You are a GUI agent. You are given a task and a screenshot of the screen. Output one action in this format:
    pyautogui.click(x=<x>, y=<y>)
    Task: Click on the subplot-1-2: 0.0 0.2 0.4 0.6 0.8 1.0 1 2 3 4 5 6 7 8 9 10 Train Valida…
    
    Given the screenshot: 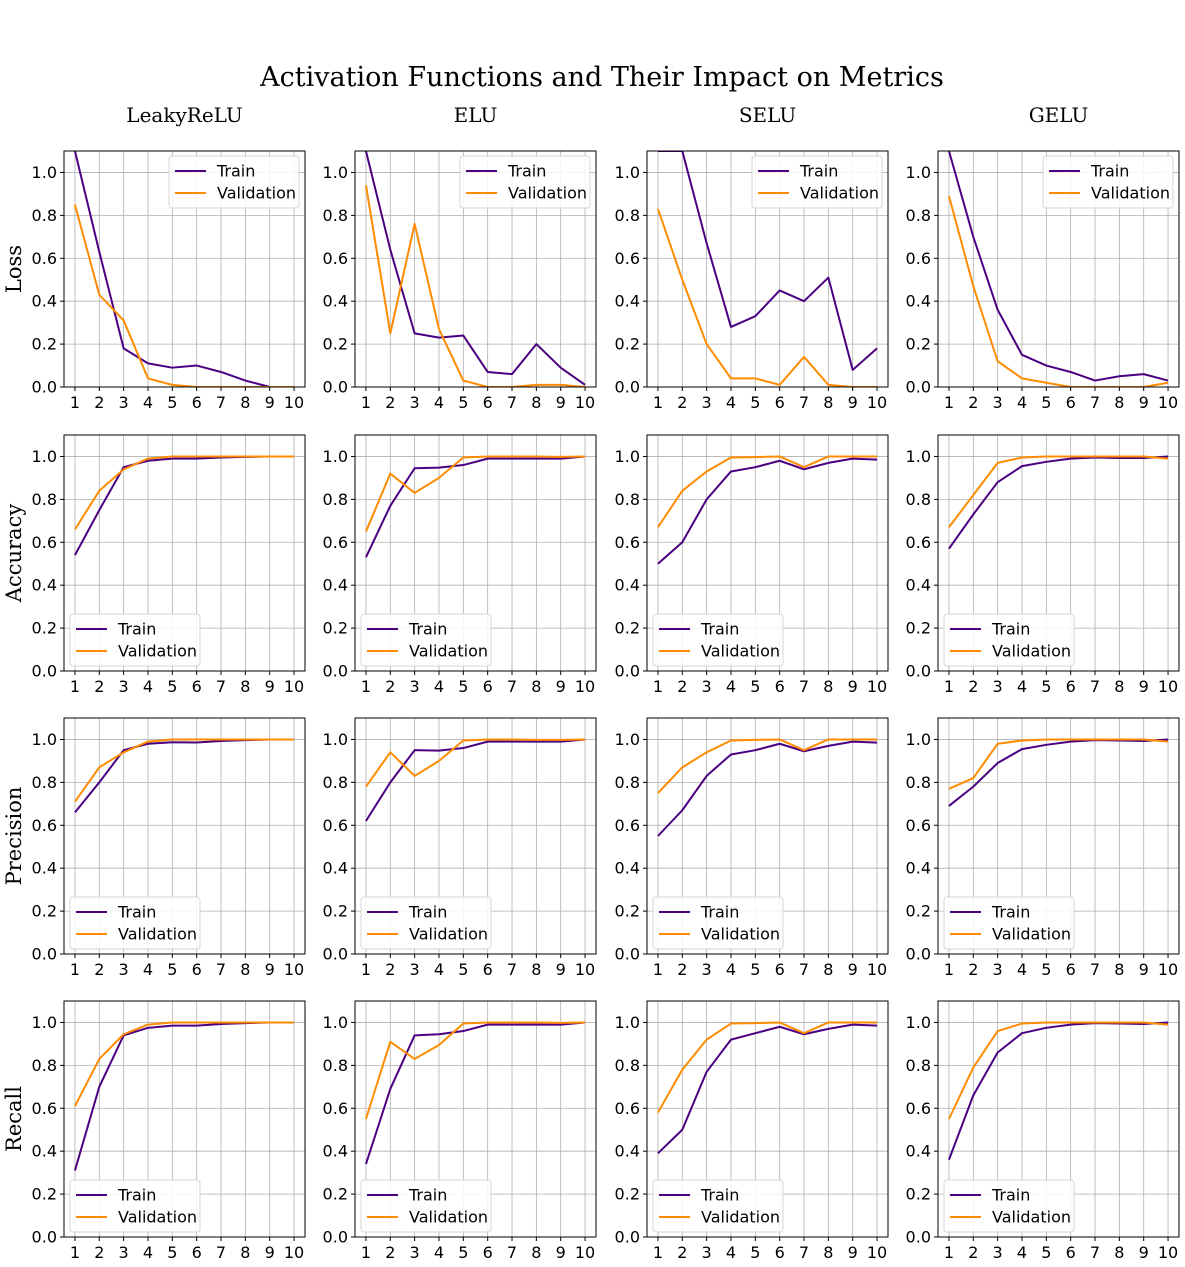 What is the action you would take?
    pyautogui.click(x=752, y=565)
    